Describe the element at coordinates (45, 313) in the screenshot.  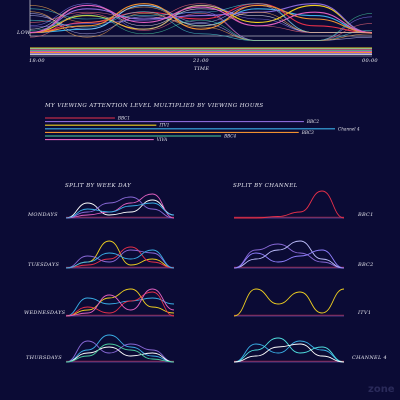
I see `weekday-label-wednesdays: WEDNESDAYS` at that location.